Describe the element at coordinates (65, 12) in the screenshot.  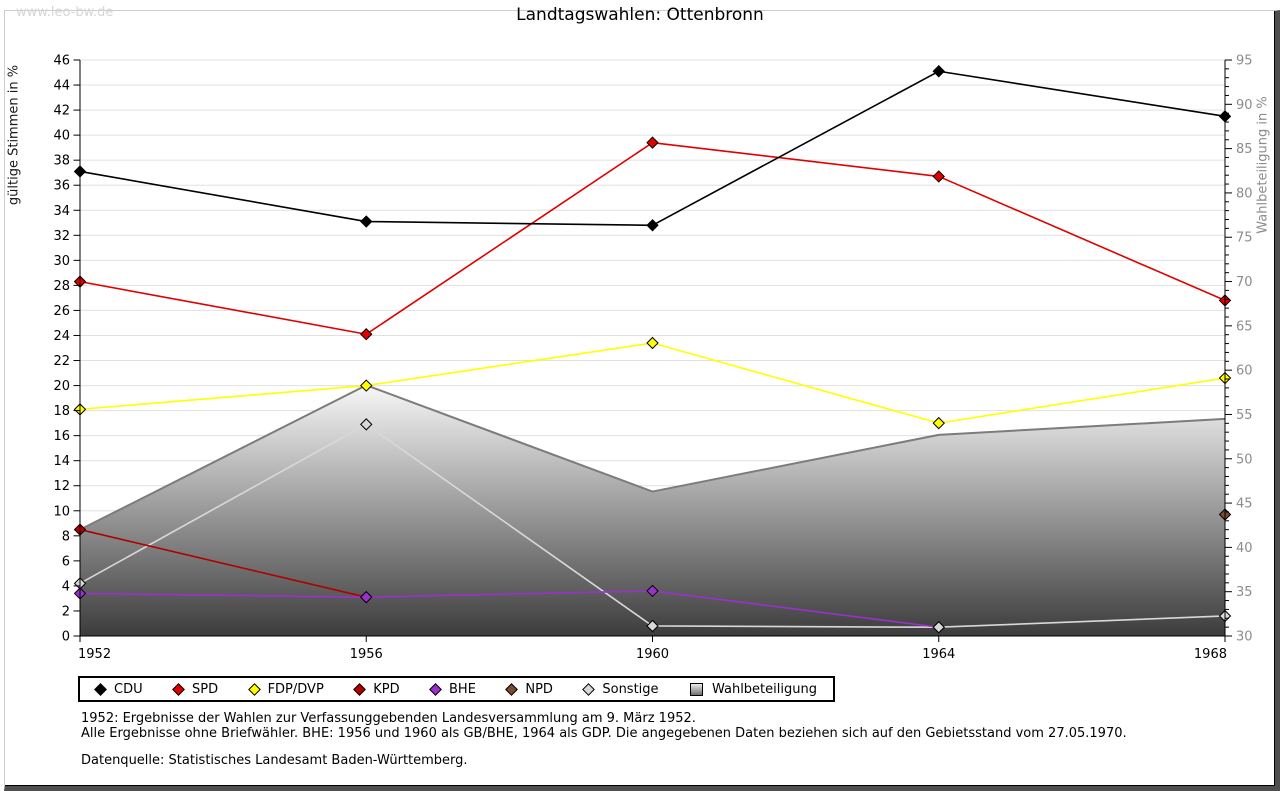
I see `watermark: www.leo-bw.de` at that location.